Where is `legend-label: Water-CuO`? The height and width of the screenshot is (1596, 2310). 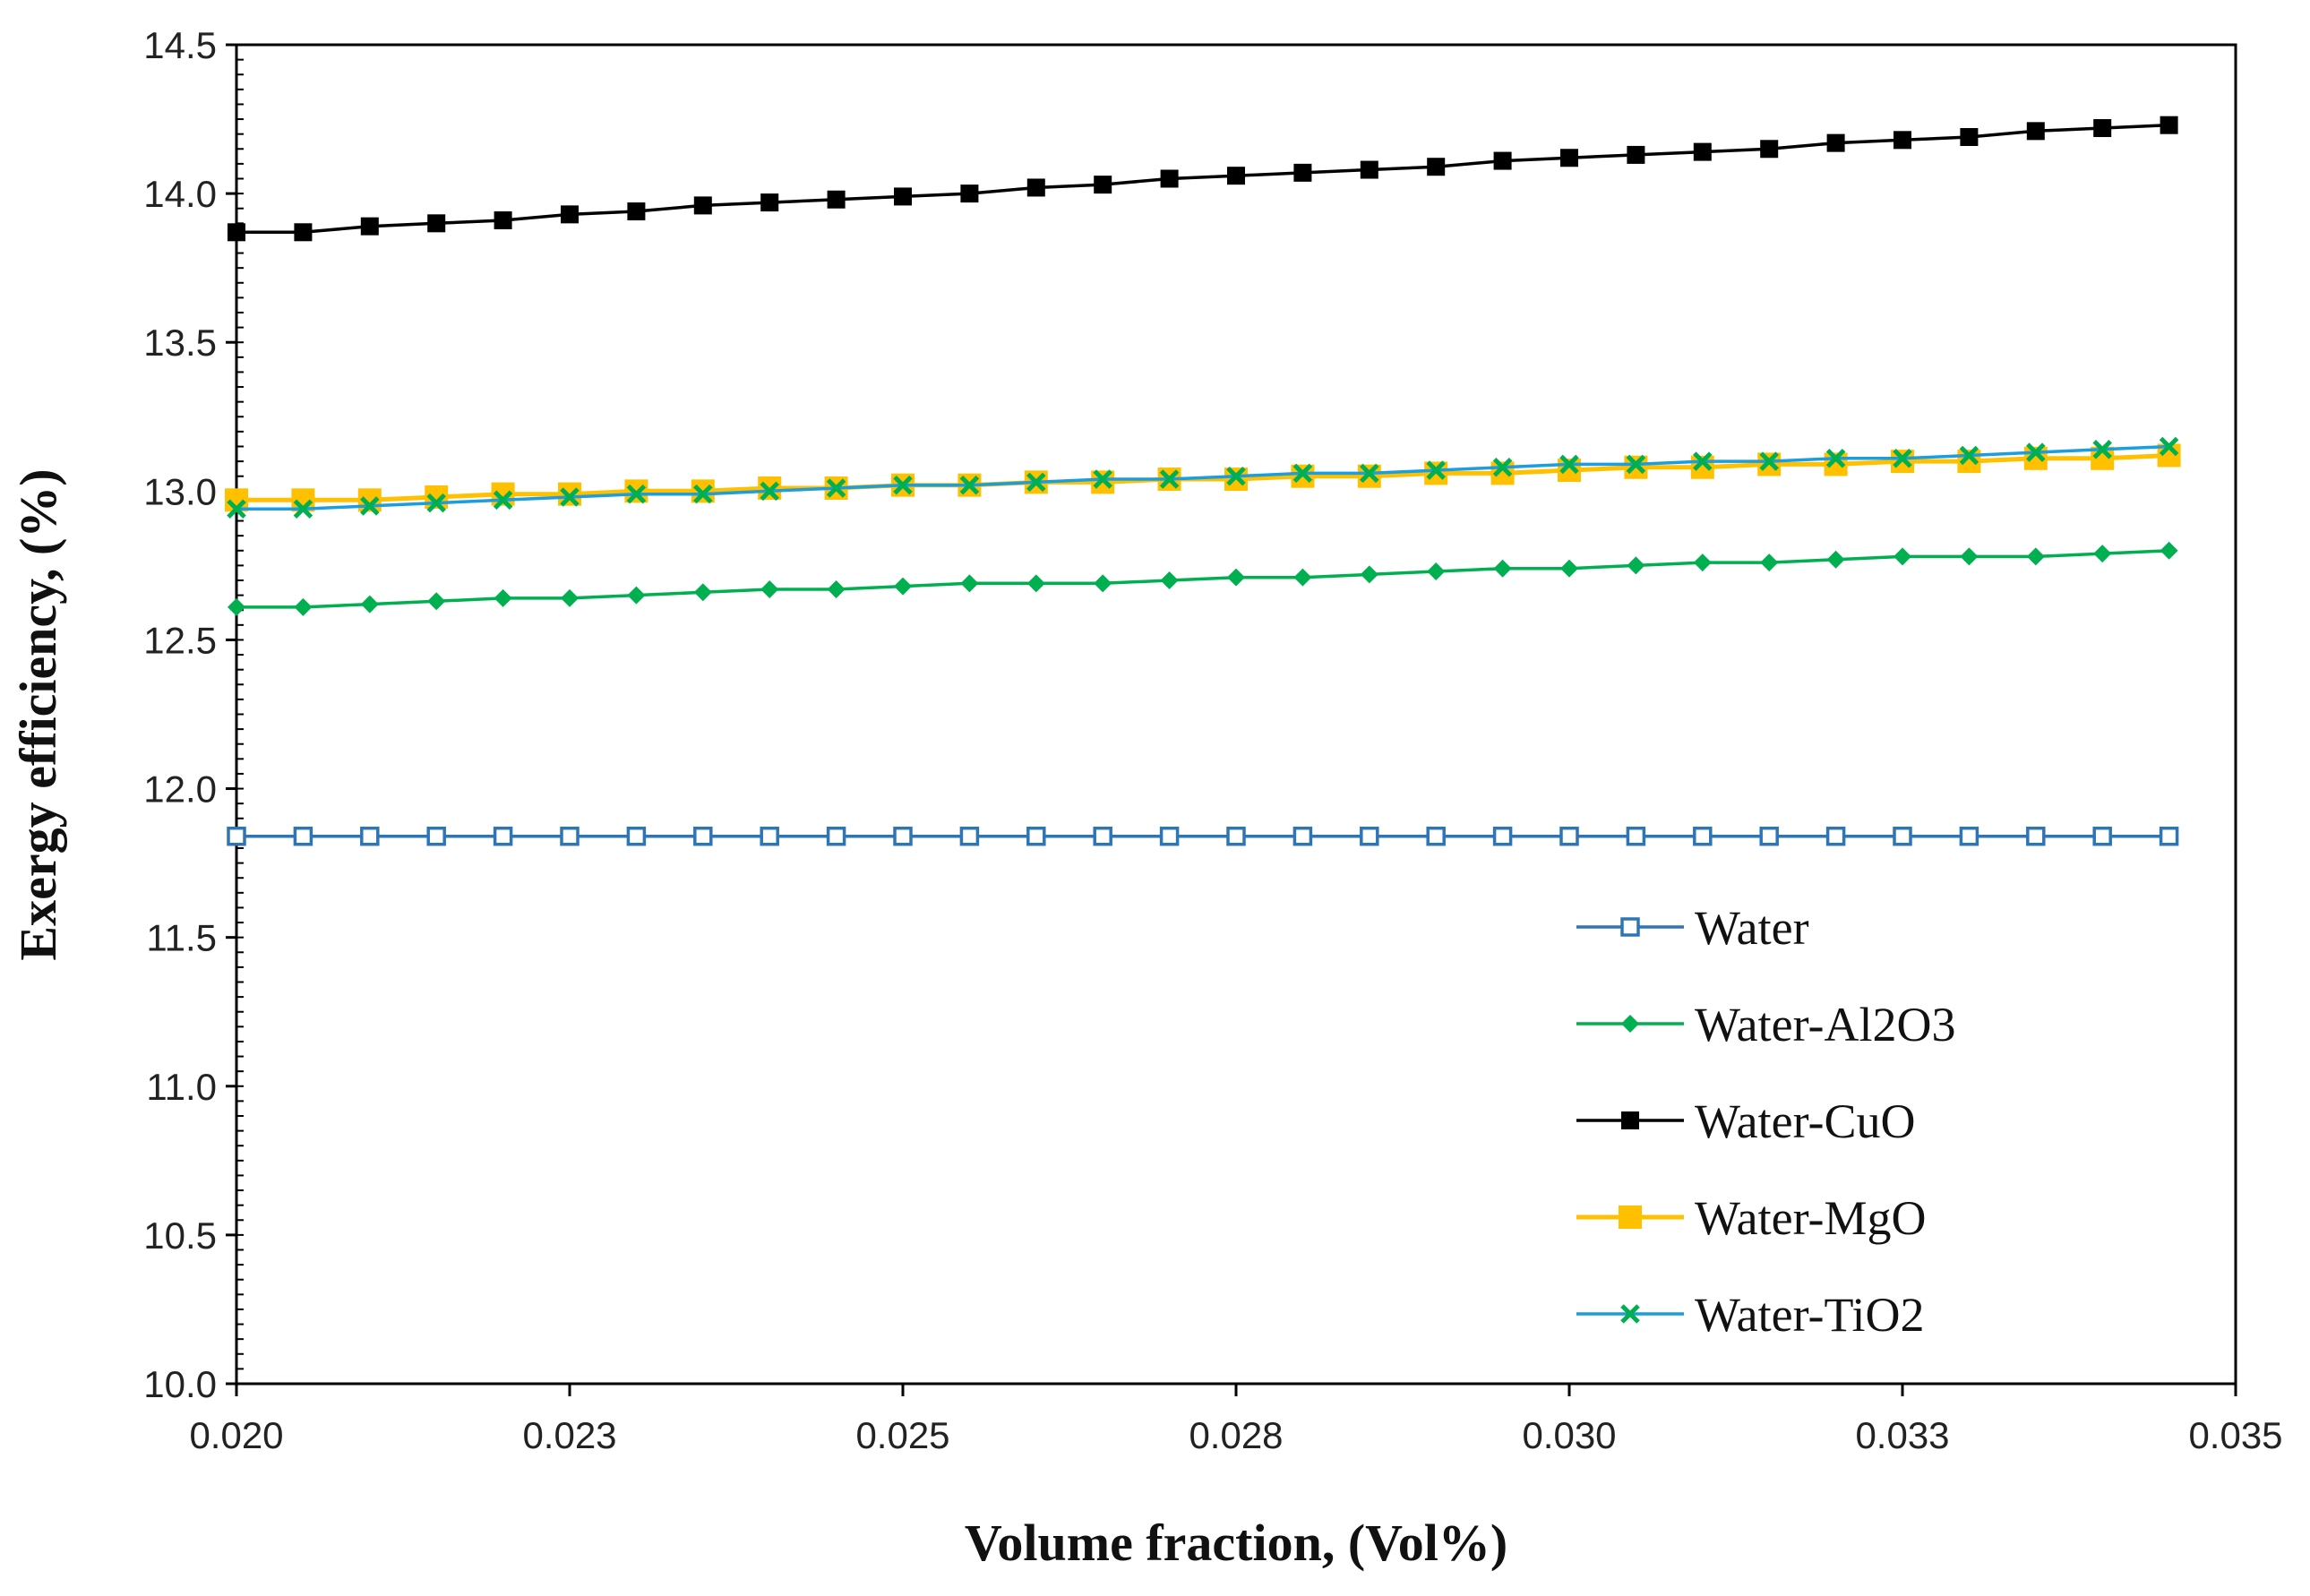
legend-label: Water-CuO is located at coordinates (1805, 1121).